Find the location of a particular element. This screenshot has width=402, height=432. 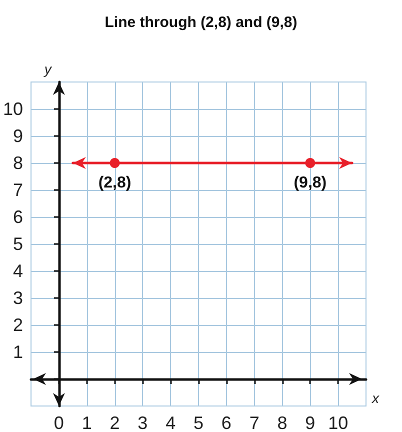

chart-title: Line through (2,8) and (9,8) is located at coordinates (201, 22).